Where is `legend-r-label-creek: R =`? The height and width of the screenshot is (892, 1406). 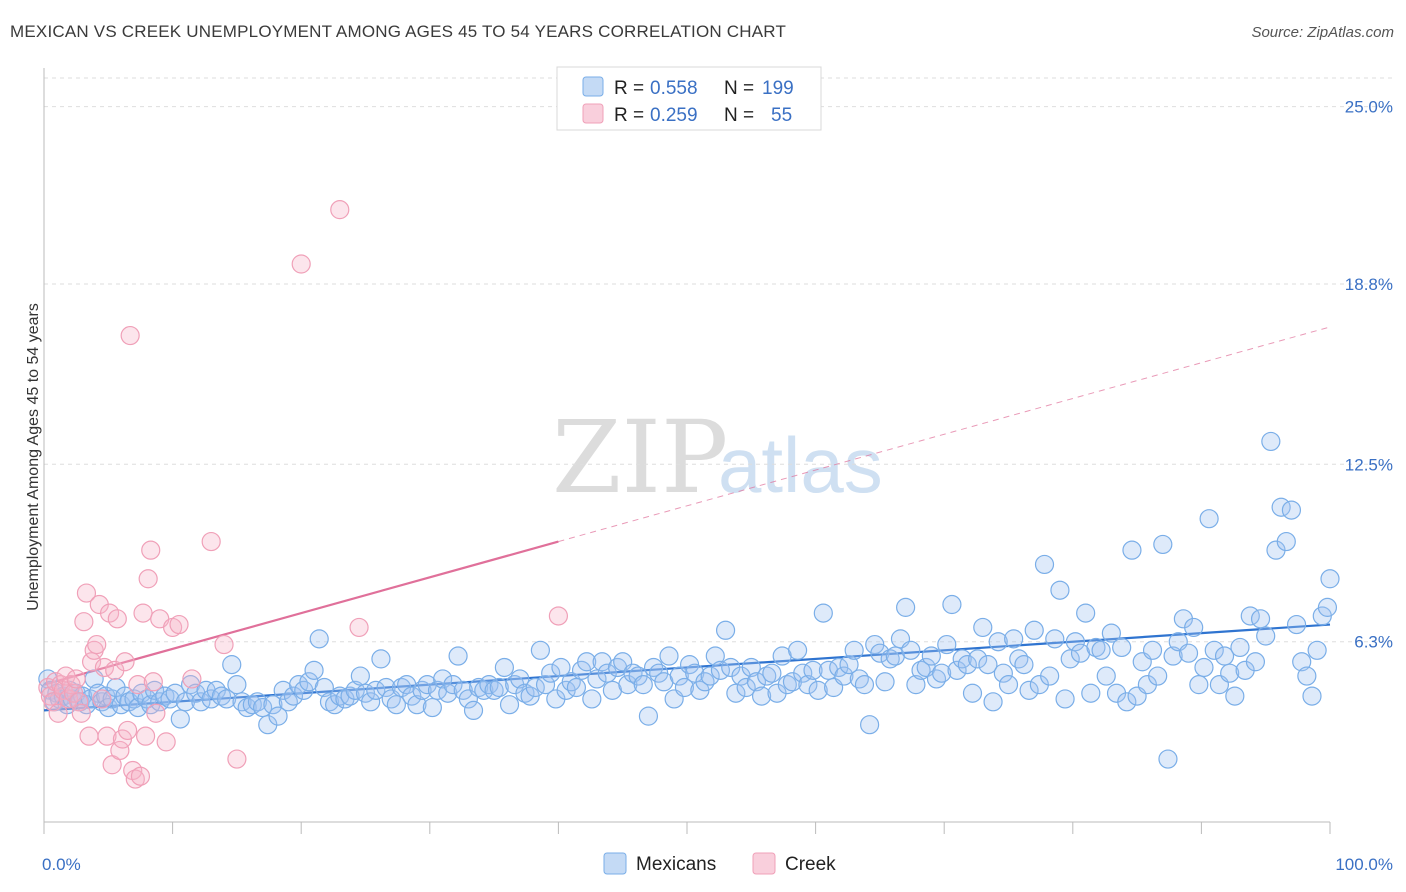 legend-r-label-creek: R = is located at coordinates (629, 115).